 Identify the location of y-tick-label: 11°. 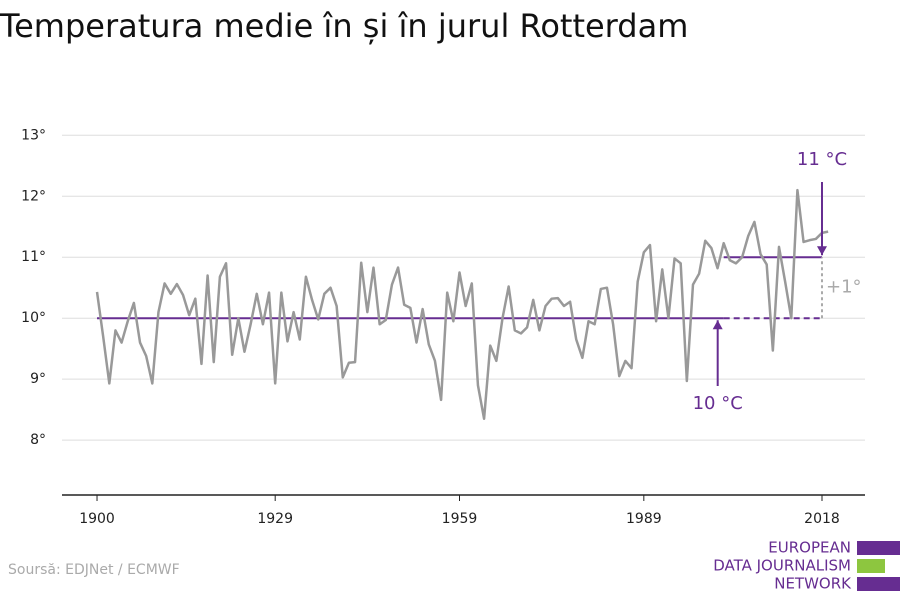
(33, 257).